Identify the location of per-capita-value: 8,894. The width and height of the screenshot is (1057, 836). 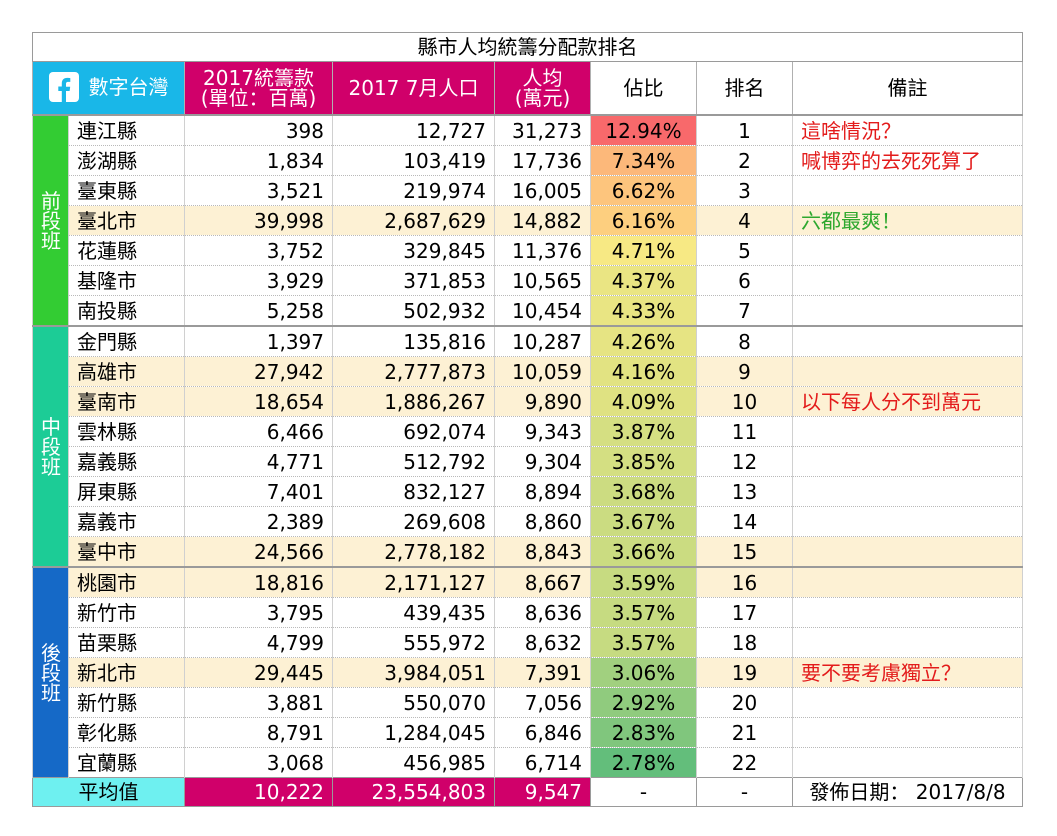
(542, 491).